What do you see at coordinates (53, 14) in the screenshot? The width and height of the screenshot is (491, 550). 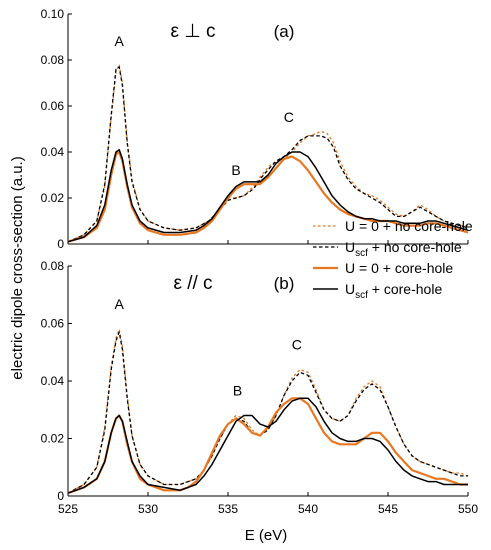 I see `y-tick-label: 0.10` at bounding box center [53, 14].